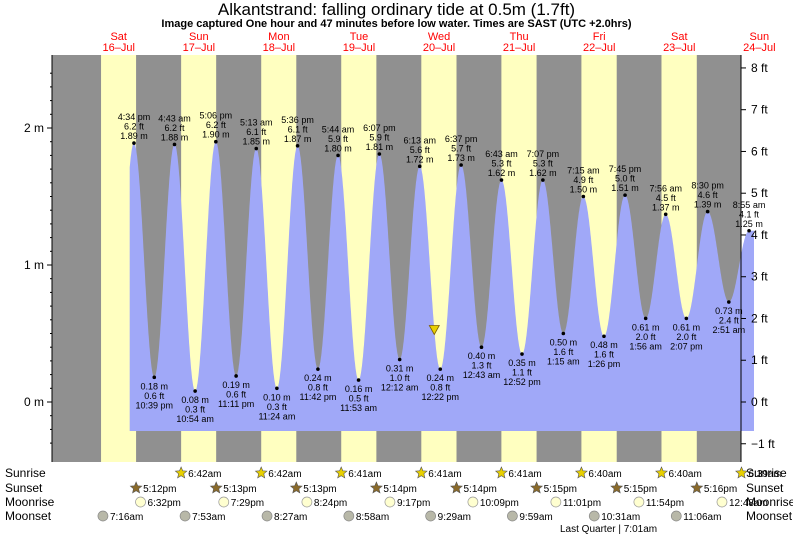  Describe the element at coordinates (720, 489) in the screenshot. I see `sunset-time: 5:16pm` at that location.